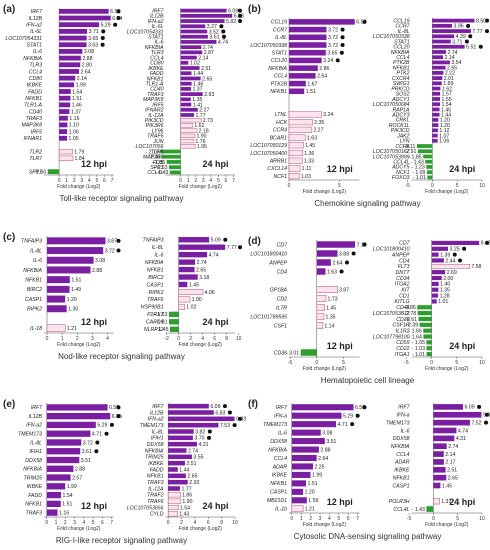 The image size is (490, 550). What do you see at coordinates (401, 84) in the screenshot?
I see `gene-label: SWIG1` at bounding box center [401, 84].